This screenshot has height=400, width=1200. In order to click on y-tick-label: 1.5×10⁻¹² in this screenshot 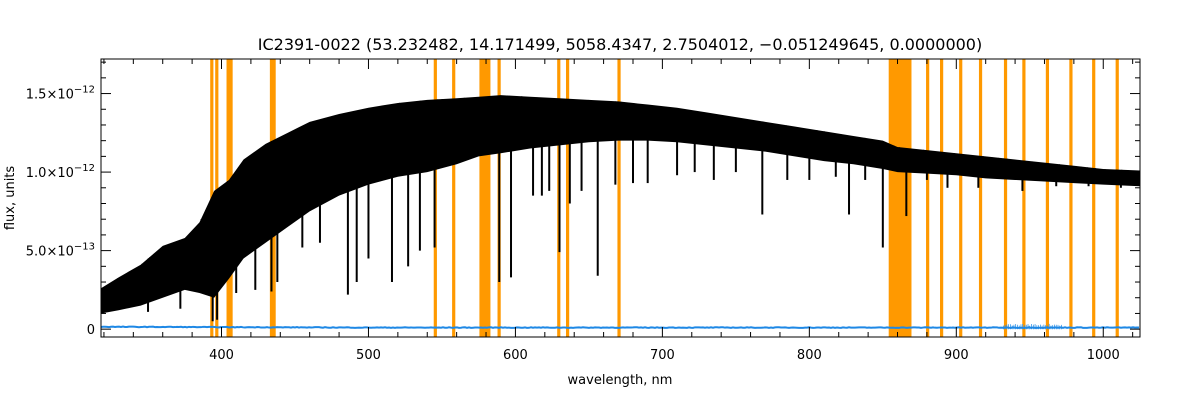, I will do `click(60, 94)`.